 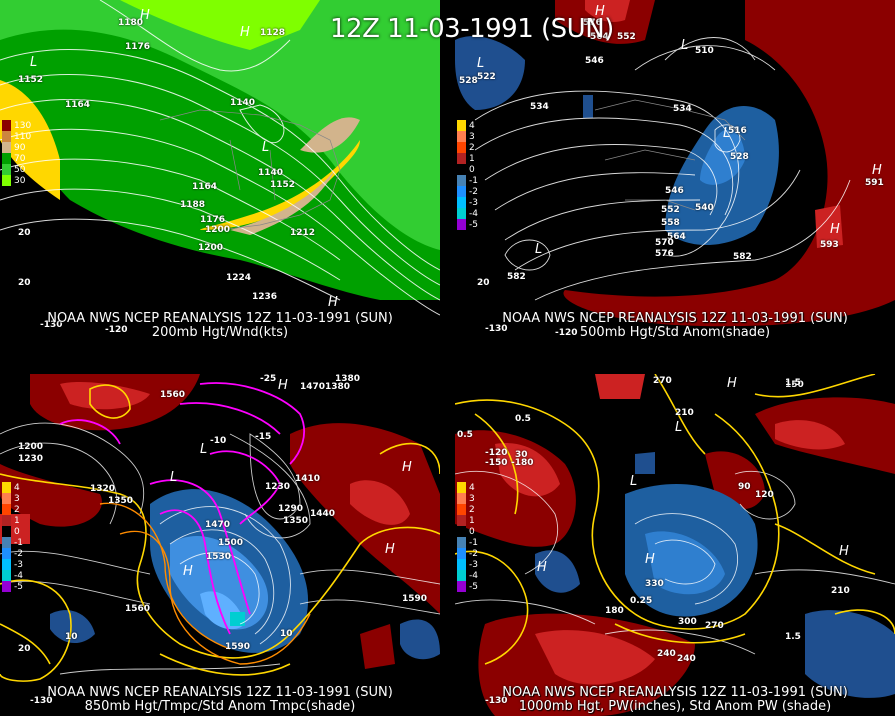 What do you see at coordinates (670, 223) in the screenshot?
I see `contour-label: 558` at bounding box center [670, 223].